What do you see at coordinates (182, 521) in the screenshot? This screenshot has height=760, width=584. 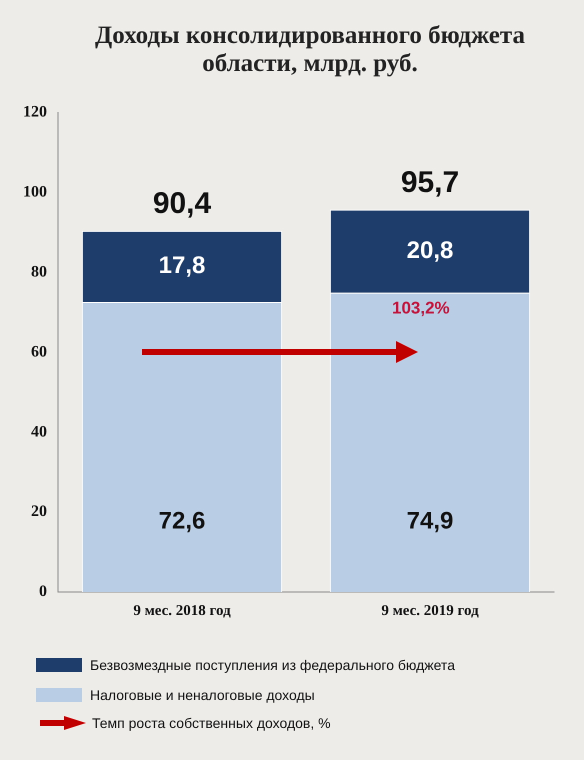 I see `data-label: 72,6` at bounding box center [182, 521].